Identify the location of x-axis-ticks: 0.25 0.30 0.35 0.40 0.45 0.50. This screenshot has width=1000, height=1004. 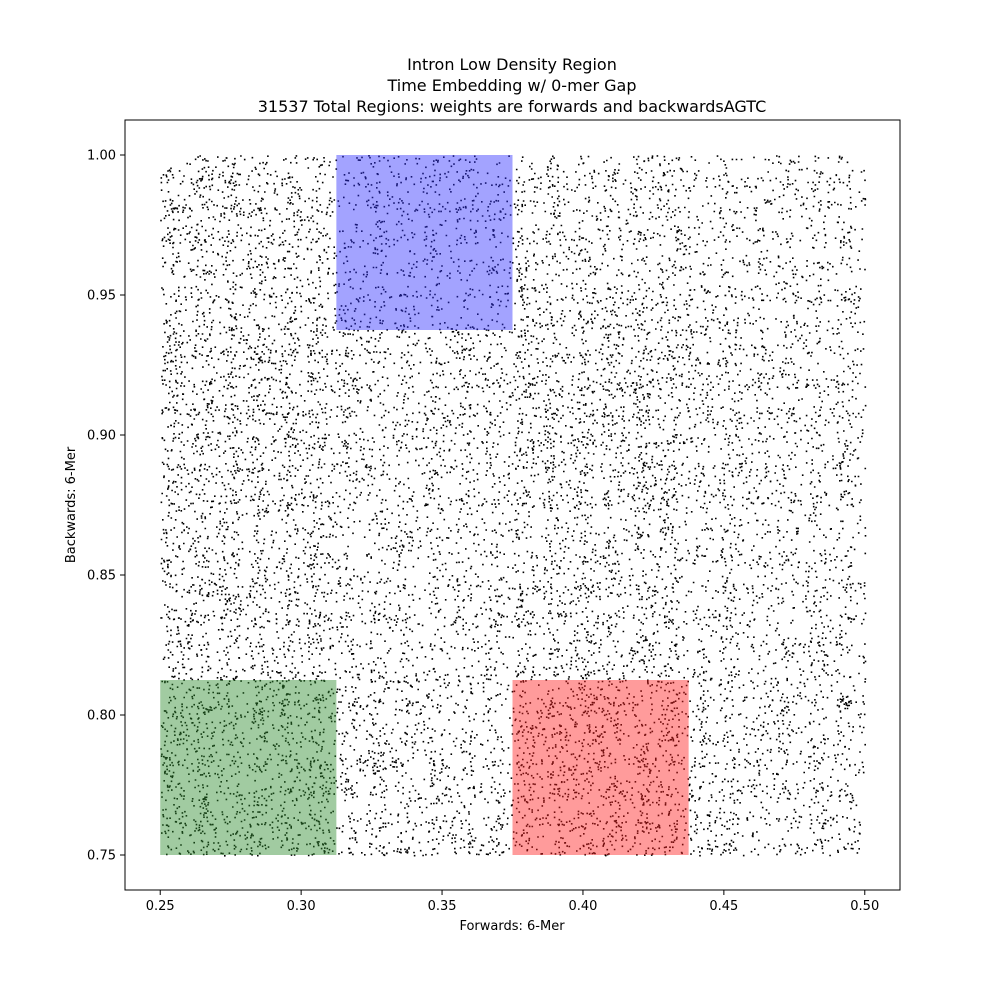
(512, 902).